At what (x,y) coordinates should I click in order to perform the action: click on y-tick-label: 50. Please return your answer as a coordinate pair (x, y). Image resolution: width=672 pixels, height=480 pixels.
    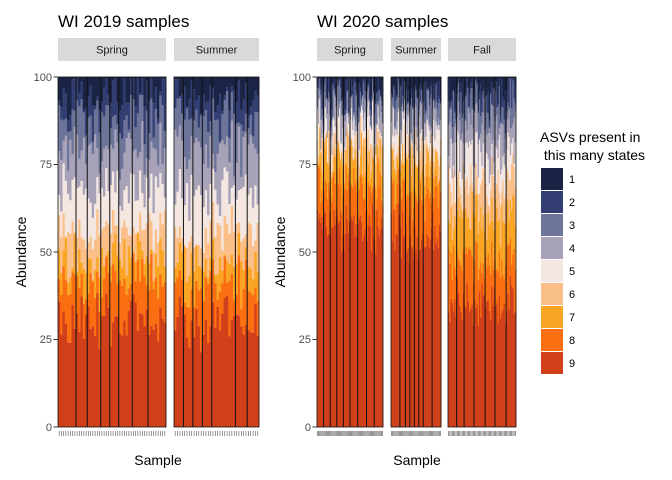
    Looking at the image, I should click on (305, 253).